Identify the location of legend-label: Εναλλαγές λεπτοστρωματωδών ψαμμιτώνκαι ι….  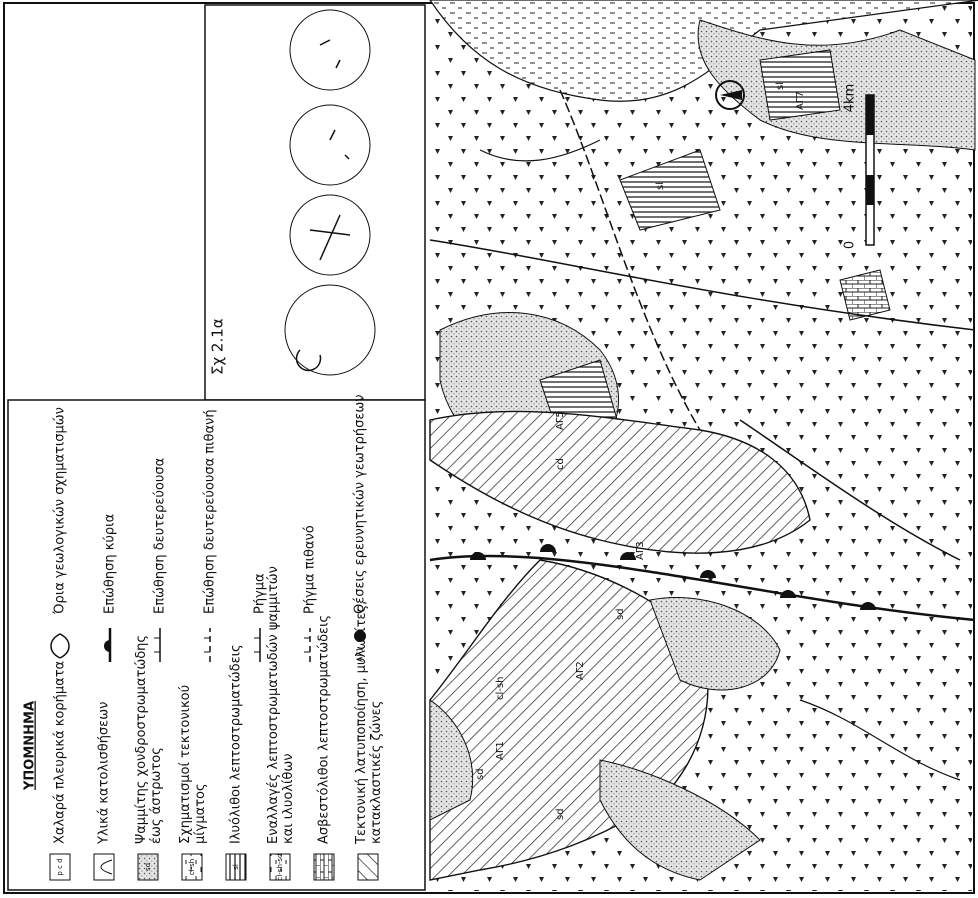
(281, 705).